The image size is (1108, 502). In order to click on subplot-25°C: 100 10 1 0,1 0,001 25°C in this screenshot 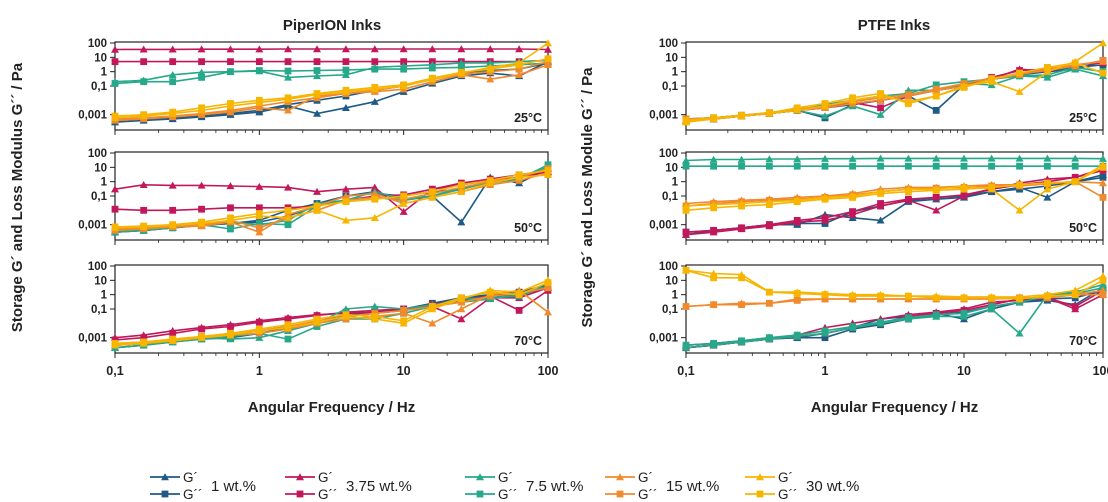, I will do `click(315, 86)`.